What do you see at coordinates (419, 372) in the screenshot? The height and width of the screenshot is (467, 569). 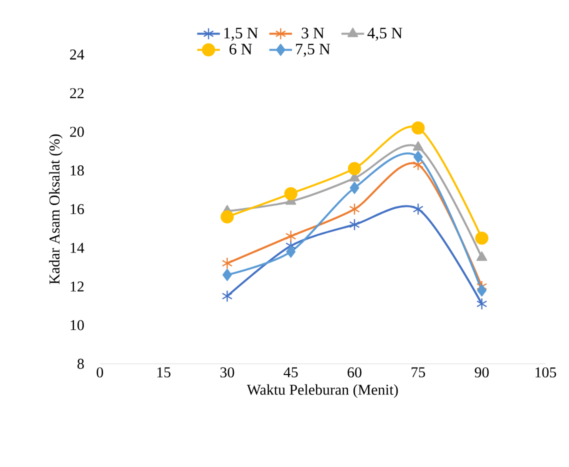 I see `x-tick-label: 75` at bounding box center [419, 372].